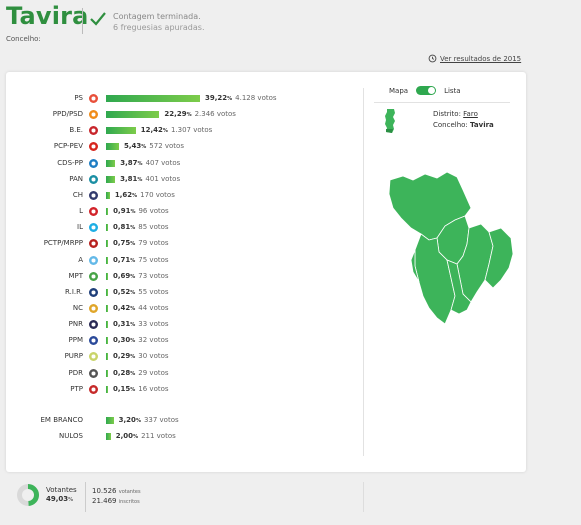 The image size is (581, 525). I want to click on toggle-map-label: Mapa, so click(399, 90).